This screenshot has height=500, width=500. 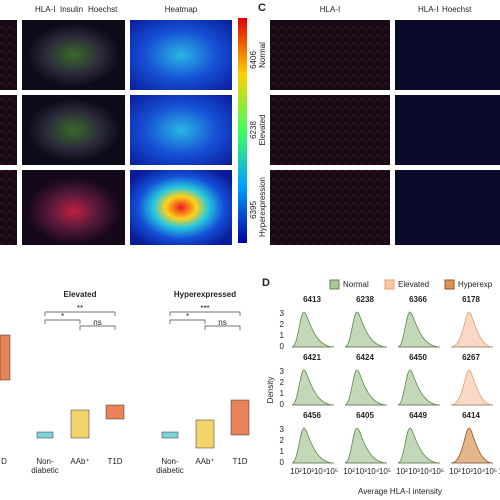 I want to click on header-heatmap: Heatmap, so click(x=181, y=9).